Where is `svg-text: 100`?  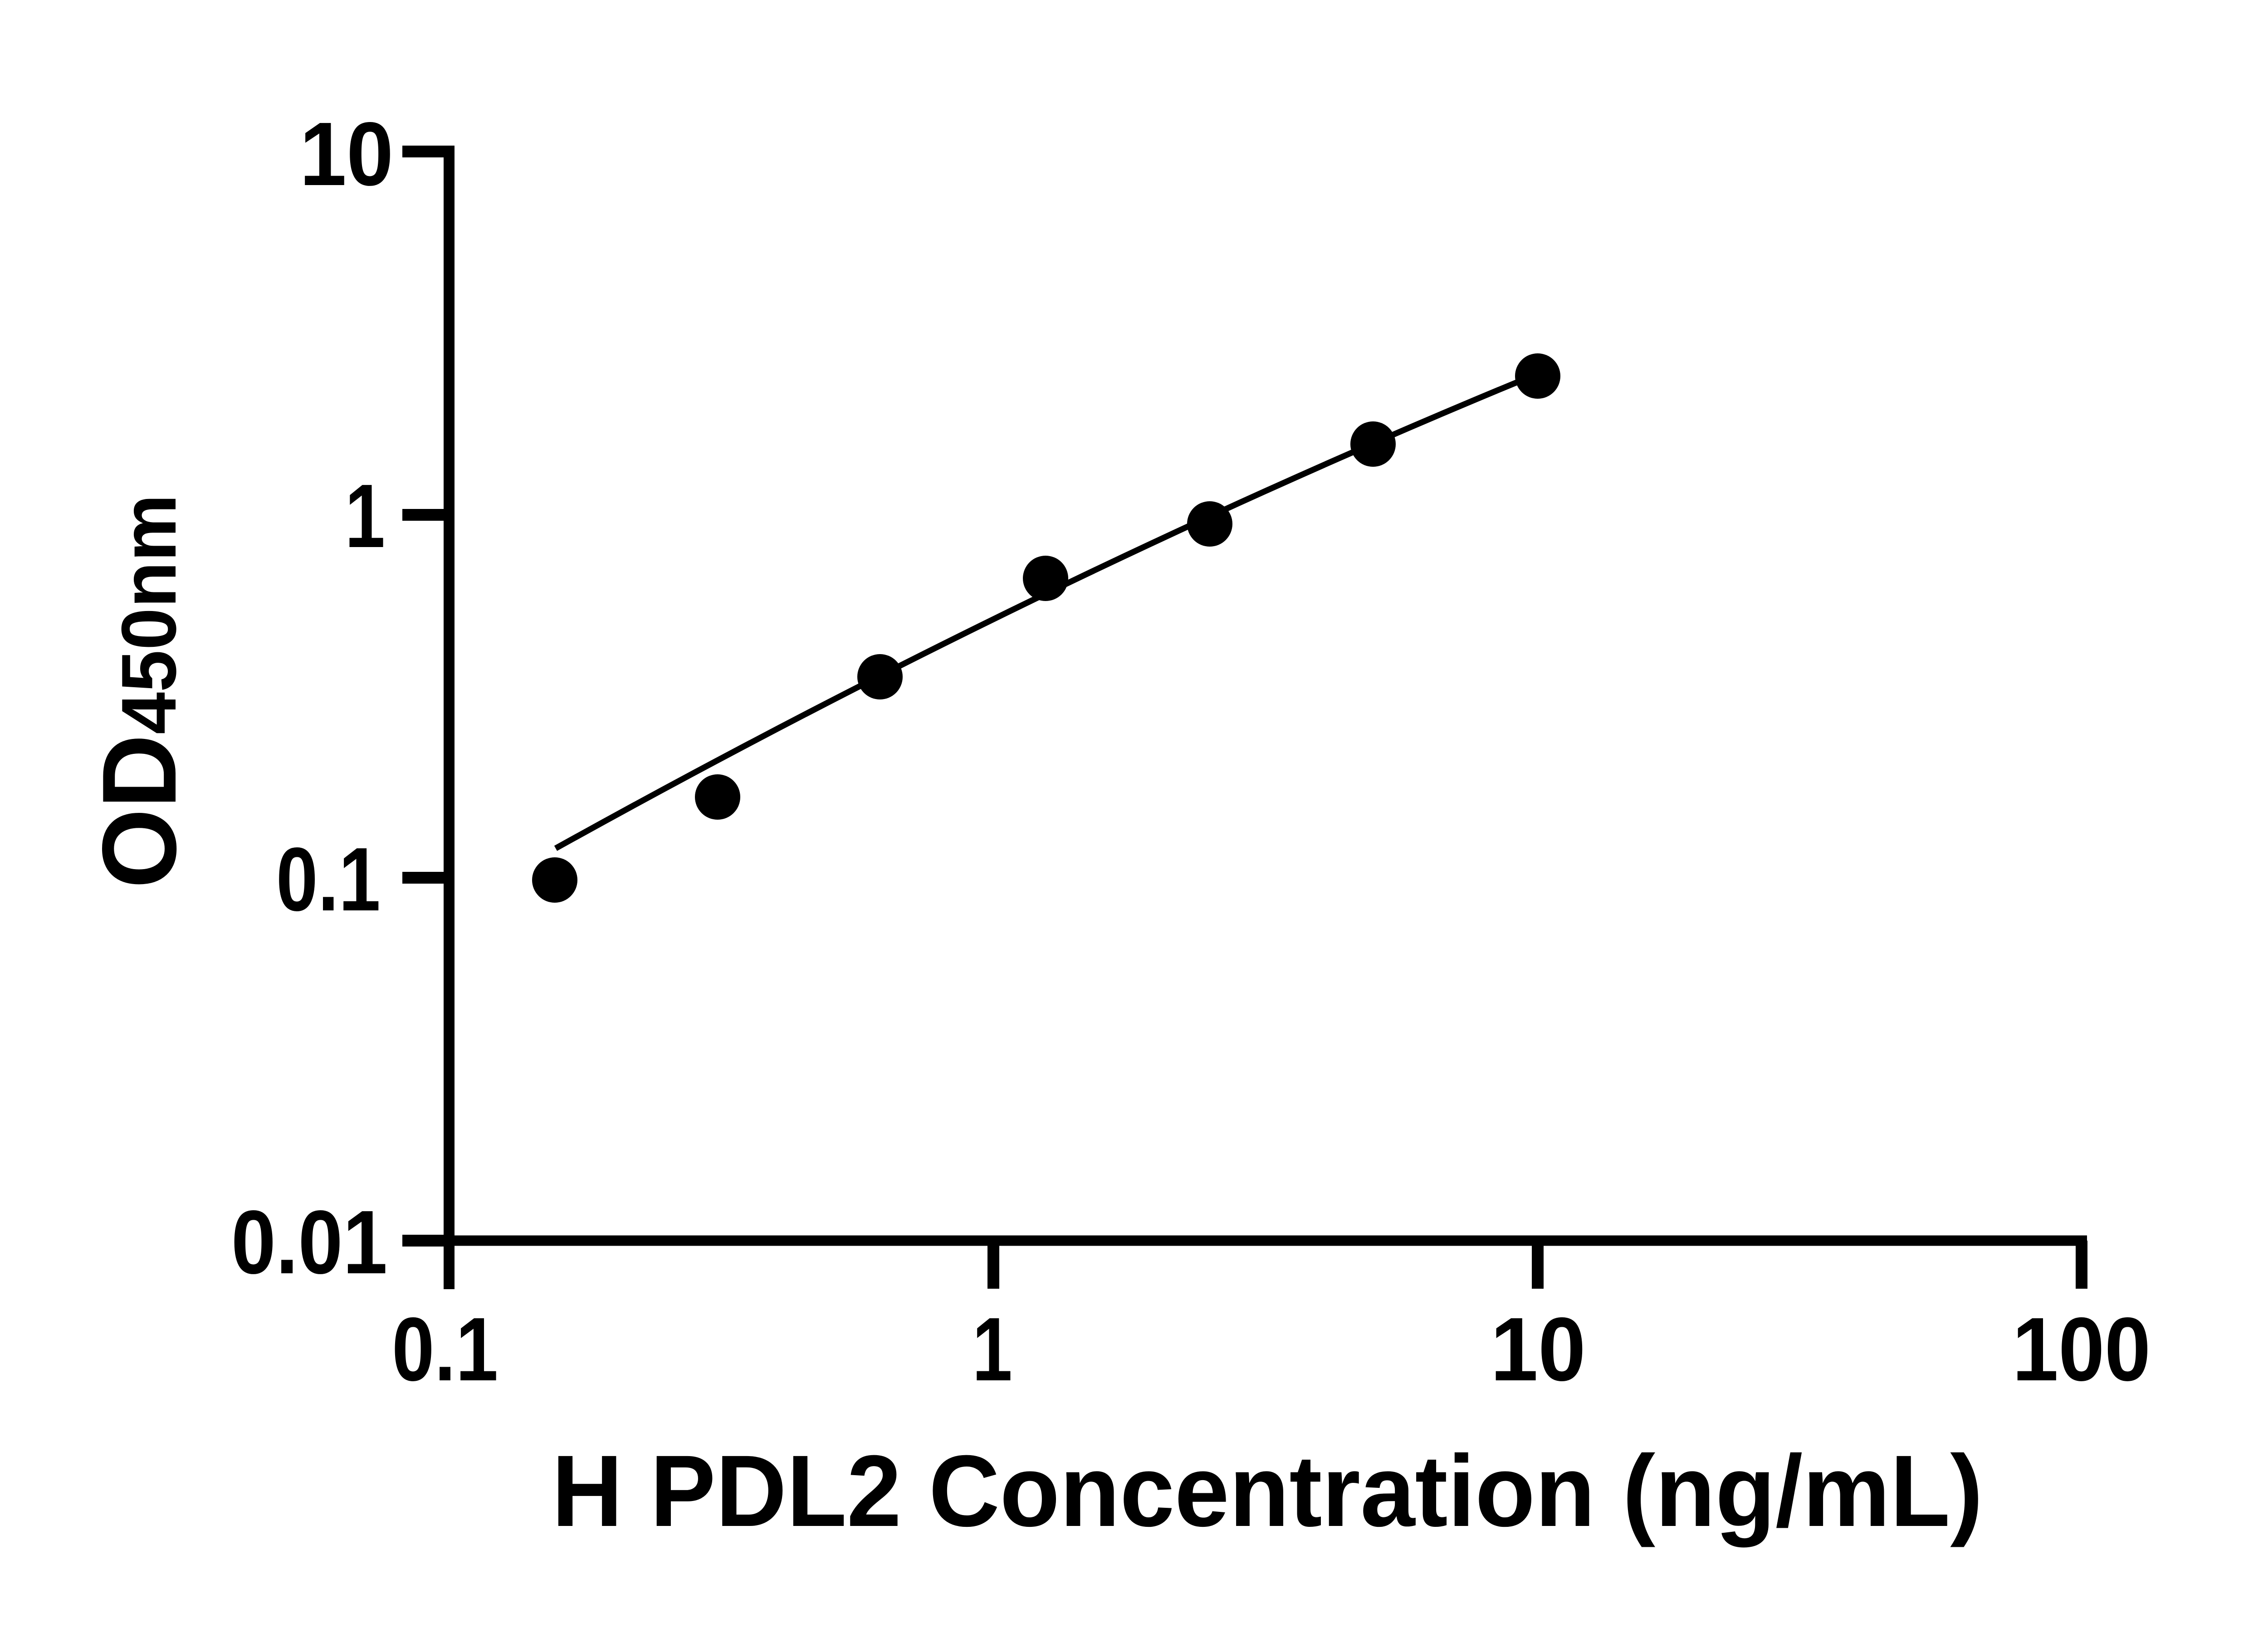 svg-text: 100 is located at coordinates (2081, 1349).